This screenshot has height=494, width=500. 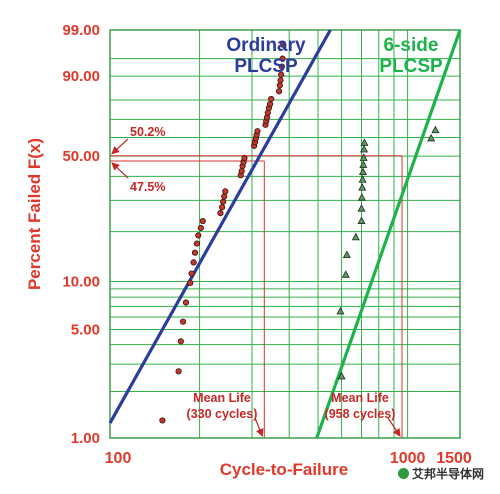 I want to click on series-label-6side: 6-side PLCSP, so click(x=411, y=56).